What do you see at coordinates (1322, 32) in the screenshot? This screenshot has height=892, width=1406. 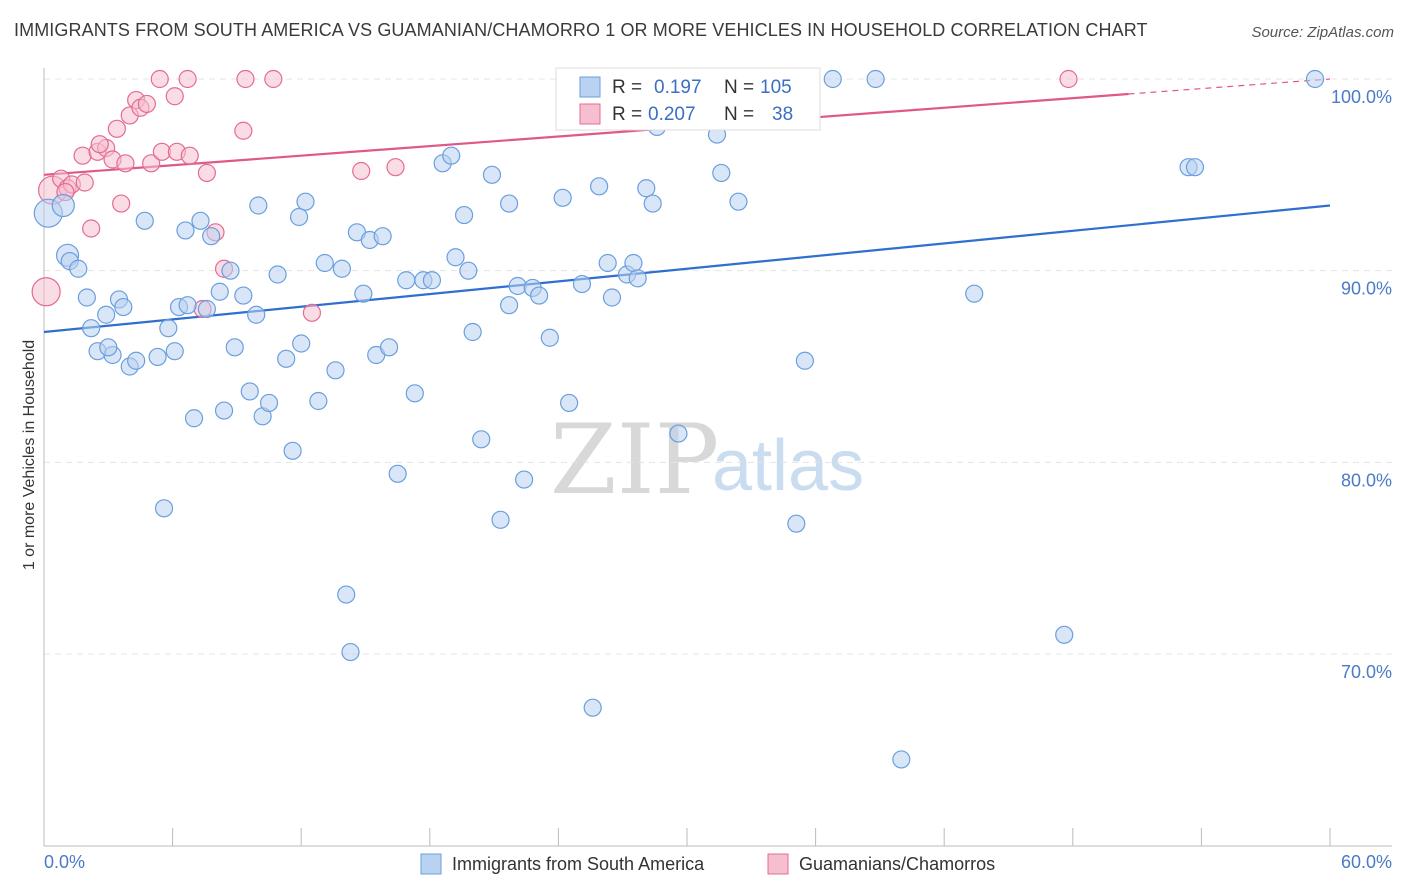 I see `source-credit: Source: ZipAtlas.com` at bounding box center [1322, 32].